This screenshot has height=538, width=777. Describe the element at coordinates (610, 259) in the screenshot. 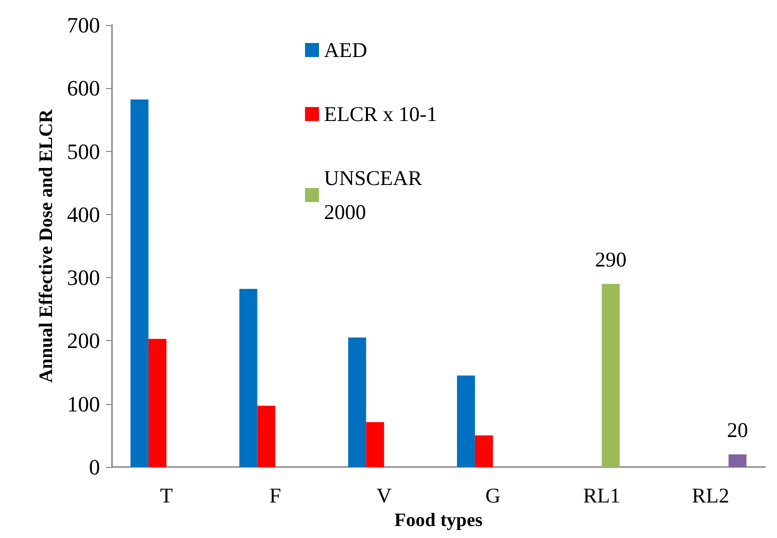

I see `data-label: 290` at that location.